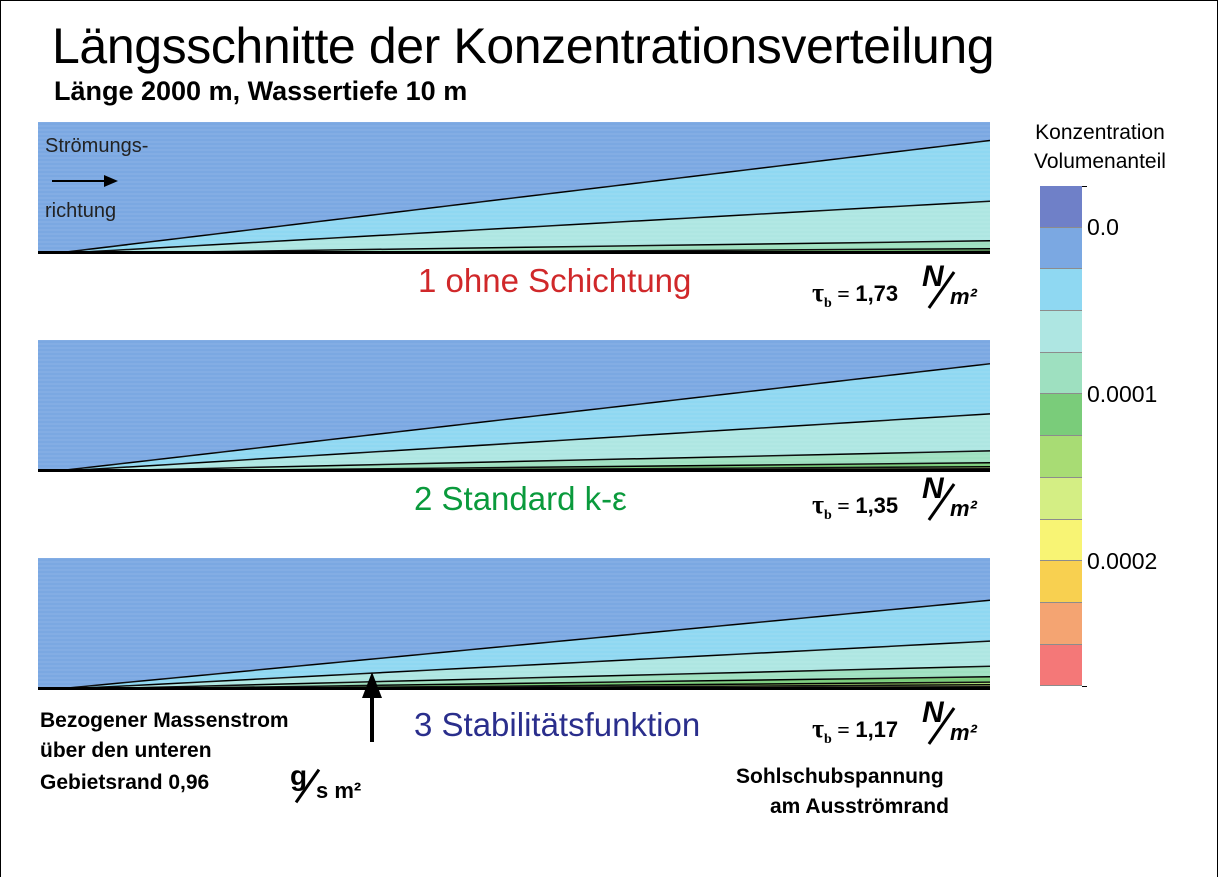 This screenshot has height=877, width=1218. I want to click on legend-label-1: 0.0001, so click(1122, 394).